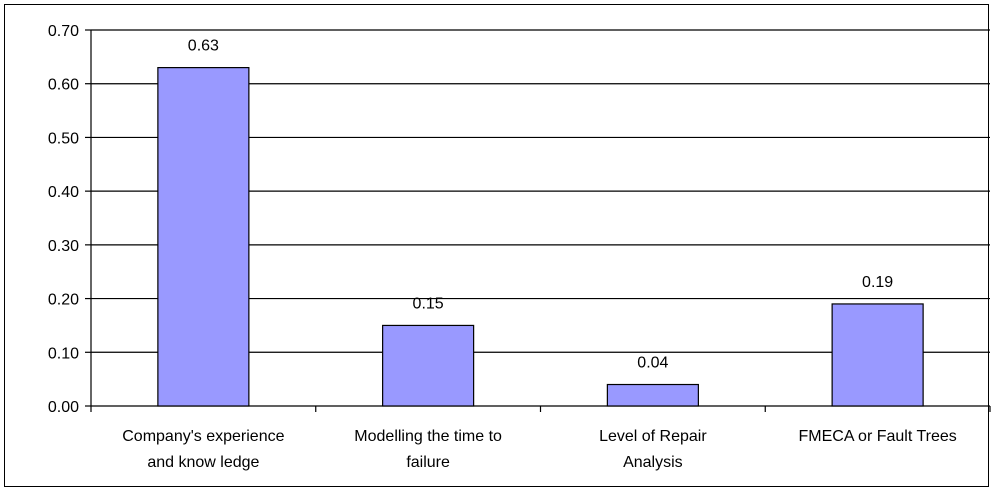  Describe the element at coordinates (877, 436) in the screenshot. I see `x-category-label: FMECA or Fault Trees` at that location.